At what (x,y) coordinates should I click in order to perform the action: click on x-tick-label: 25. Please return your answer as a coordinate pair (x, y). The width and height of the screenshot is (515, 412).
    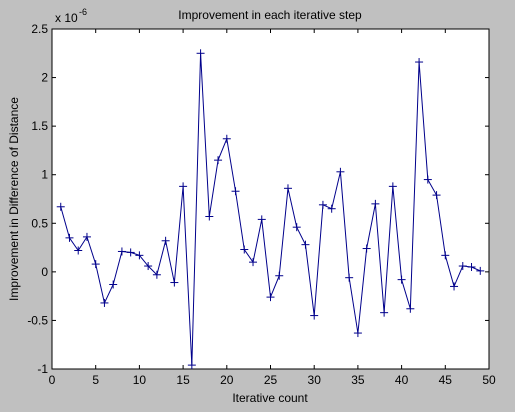
    Looking at the image, I should click on (271, 380).